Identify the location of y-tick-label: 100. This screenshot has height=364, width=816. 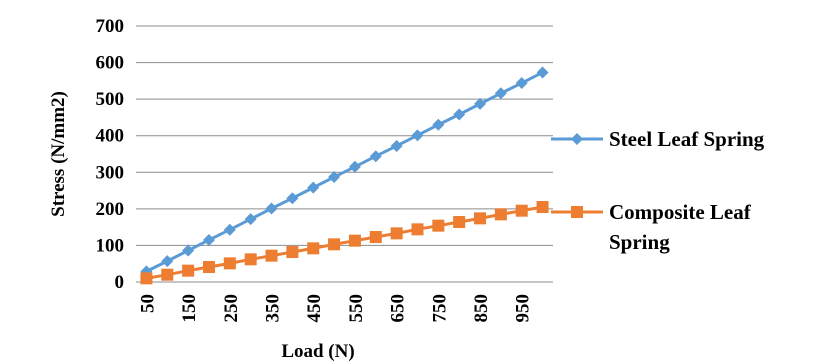
(110, 245).